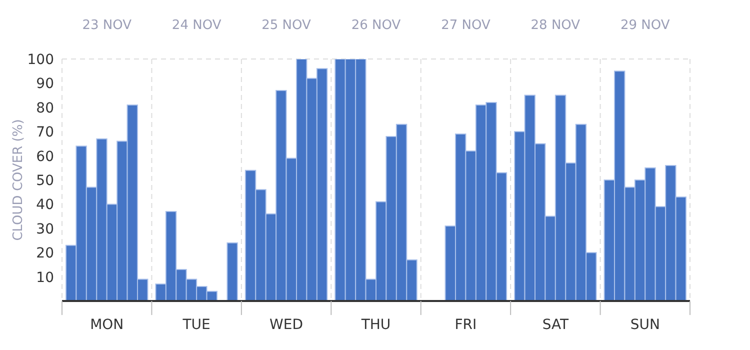  I want to click on x-tick-label: WED, so click(287, 325).